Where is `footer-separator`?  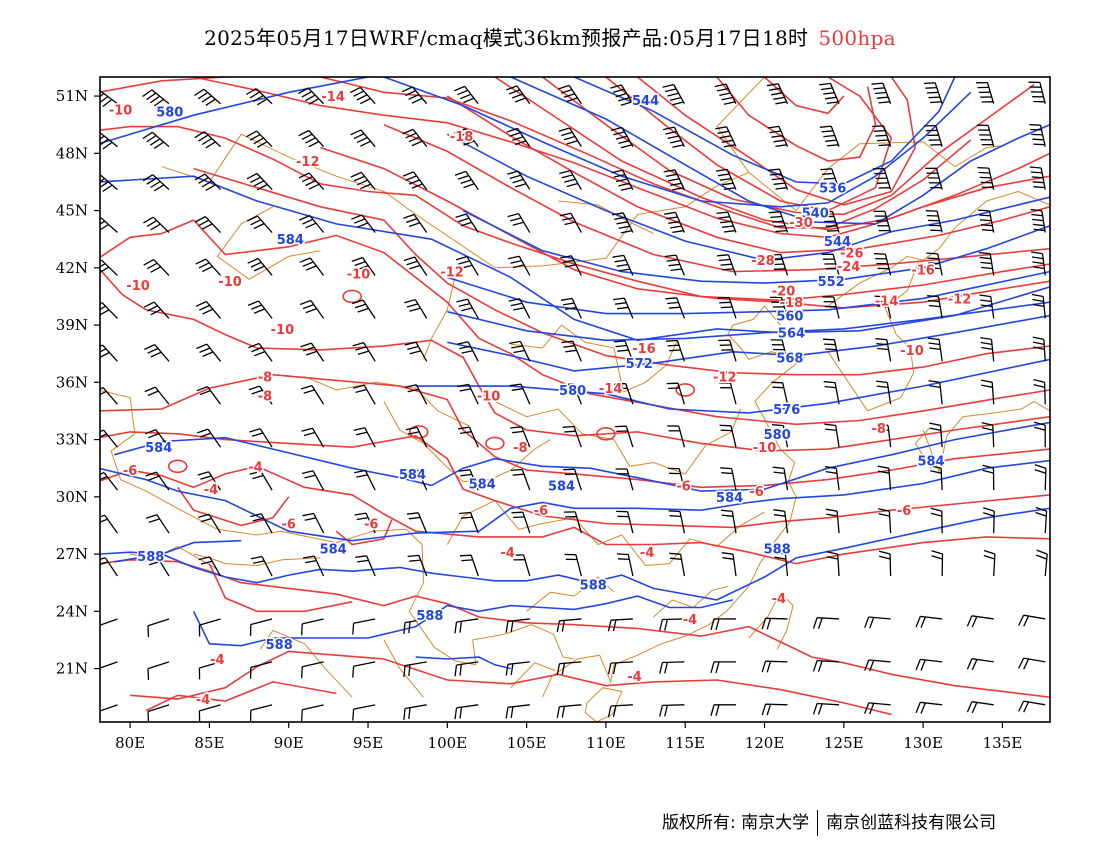
footer-separator is located at coordinates (818, 823).